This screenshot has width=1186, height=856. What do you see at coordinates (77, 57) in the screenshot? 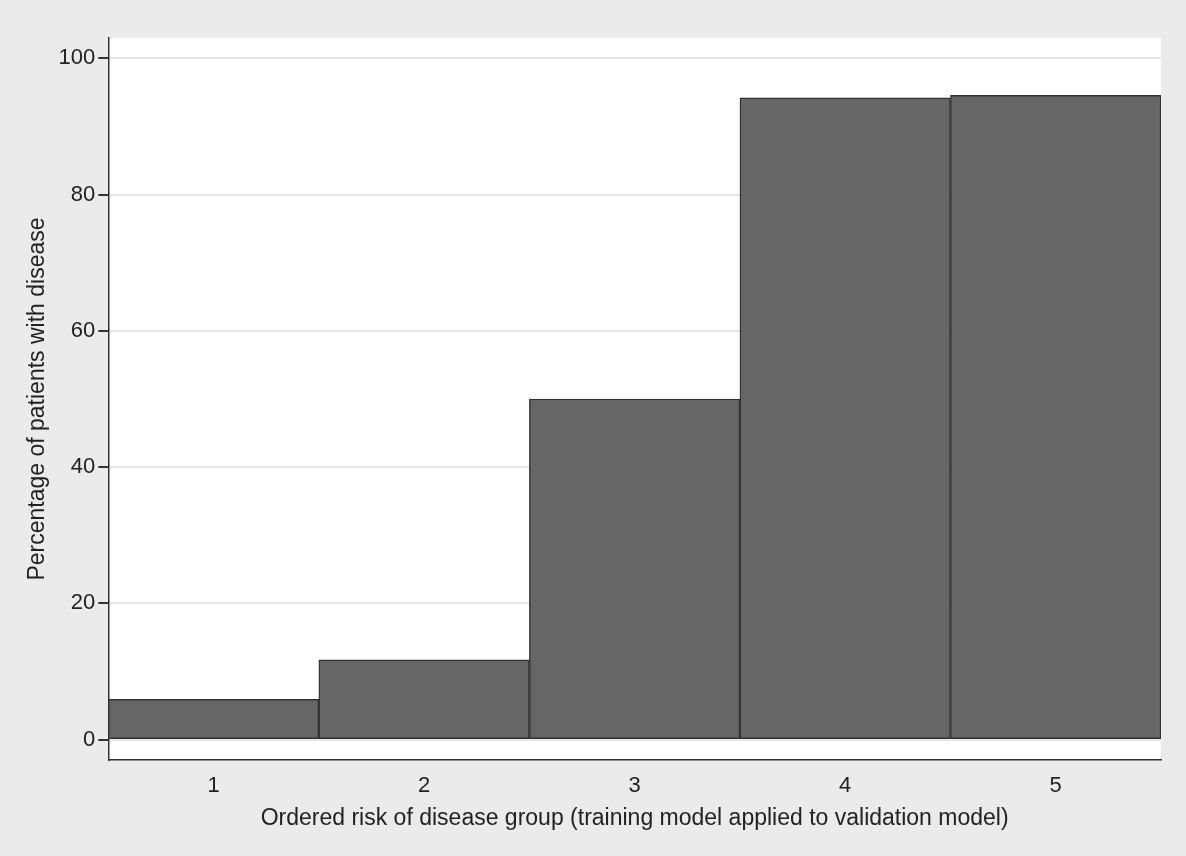
I see `y-tick-label: 100` at bounding box center [77, 57].